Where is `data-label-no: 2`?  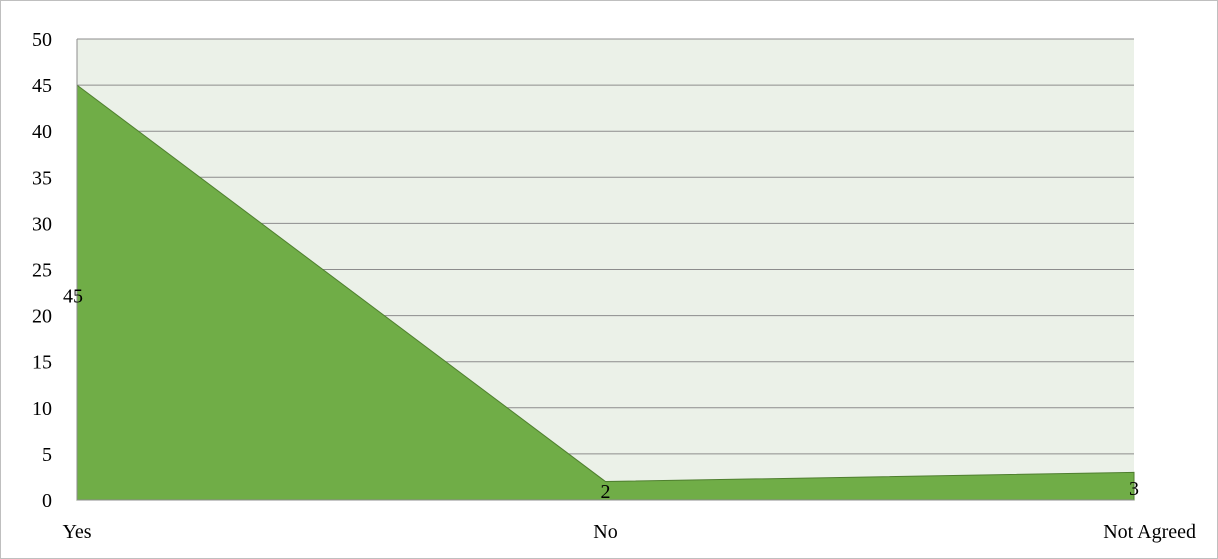
data-label-no: 2 is located at coordinates (606, 492).